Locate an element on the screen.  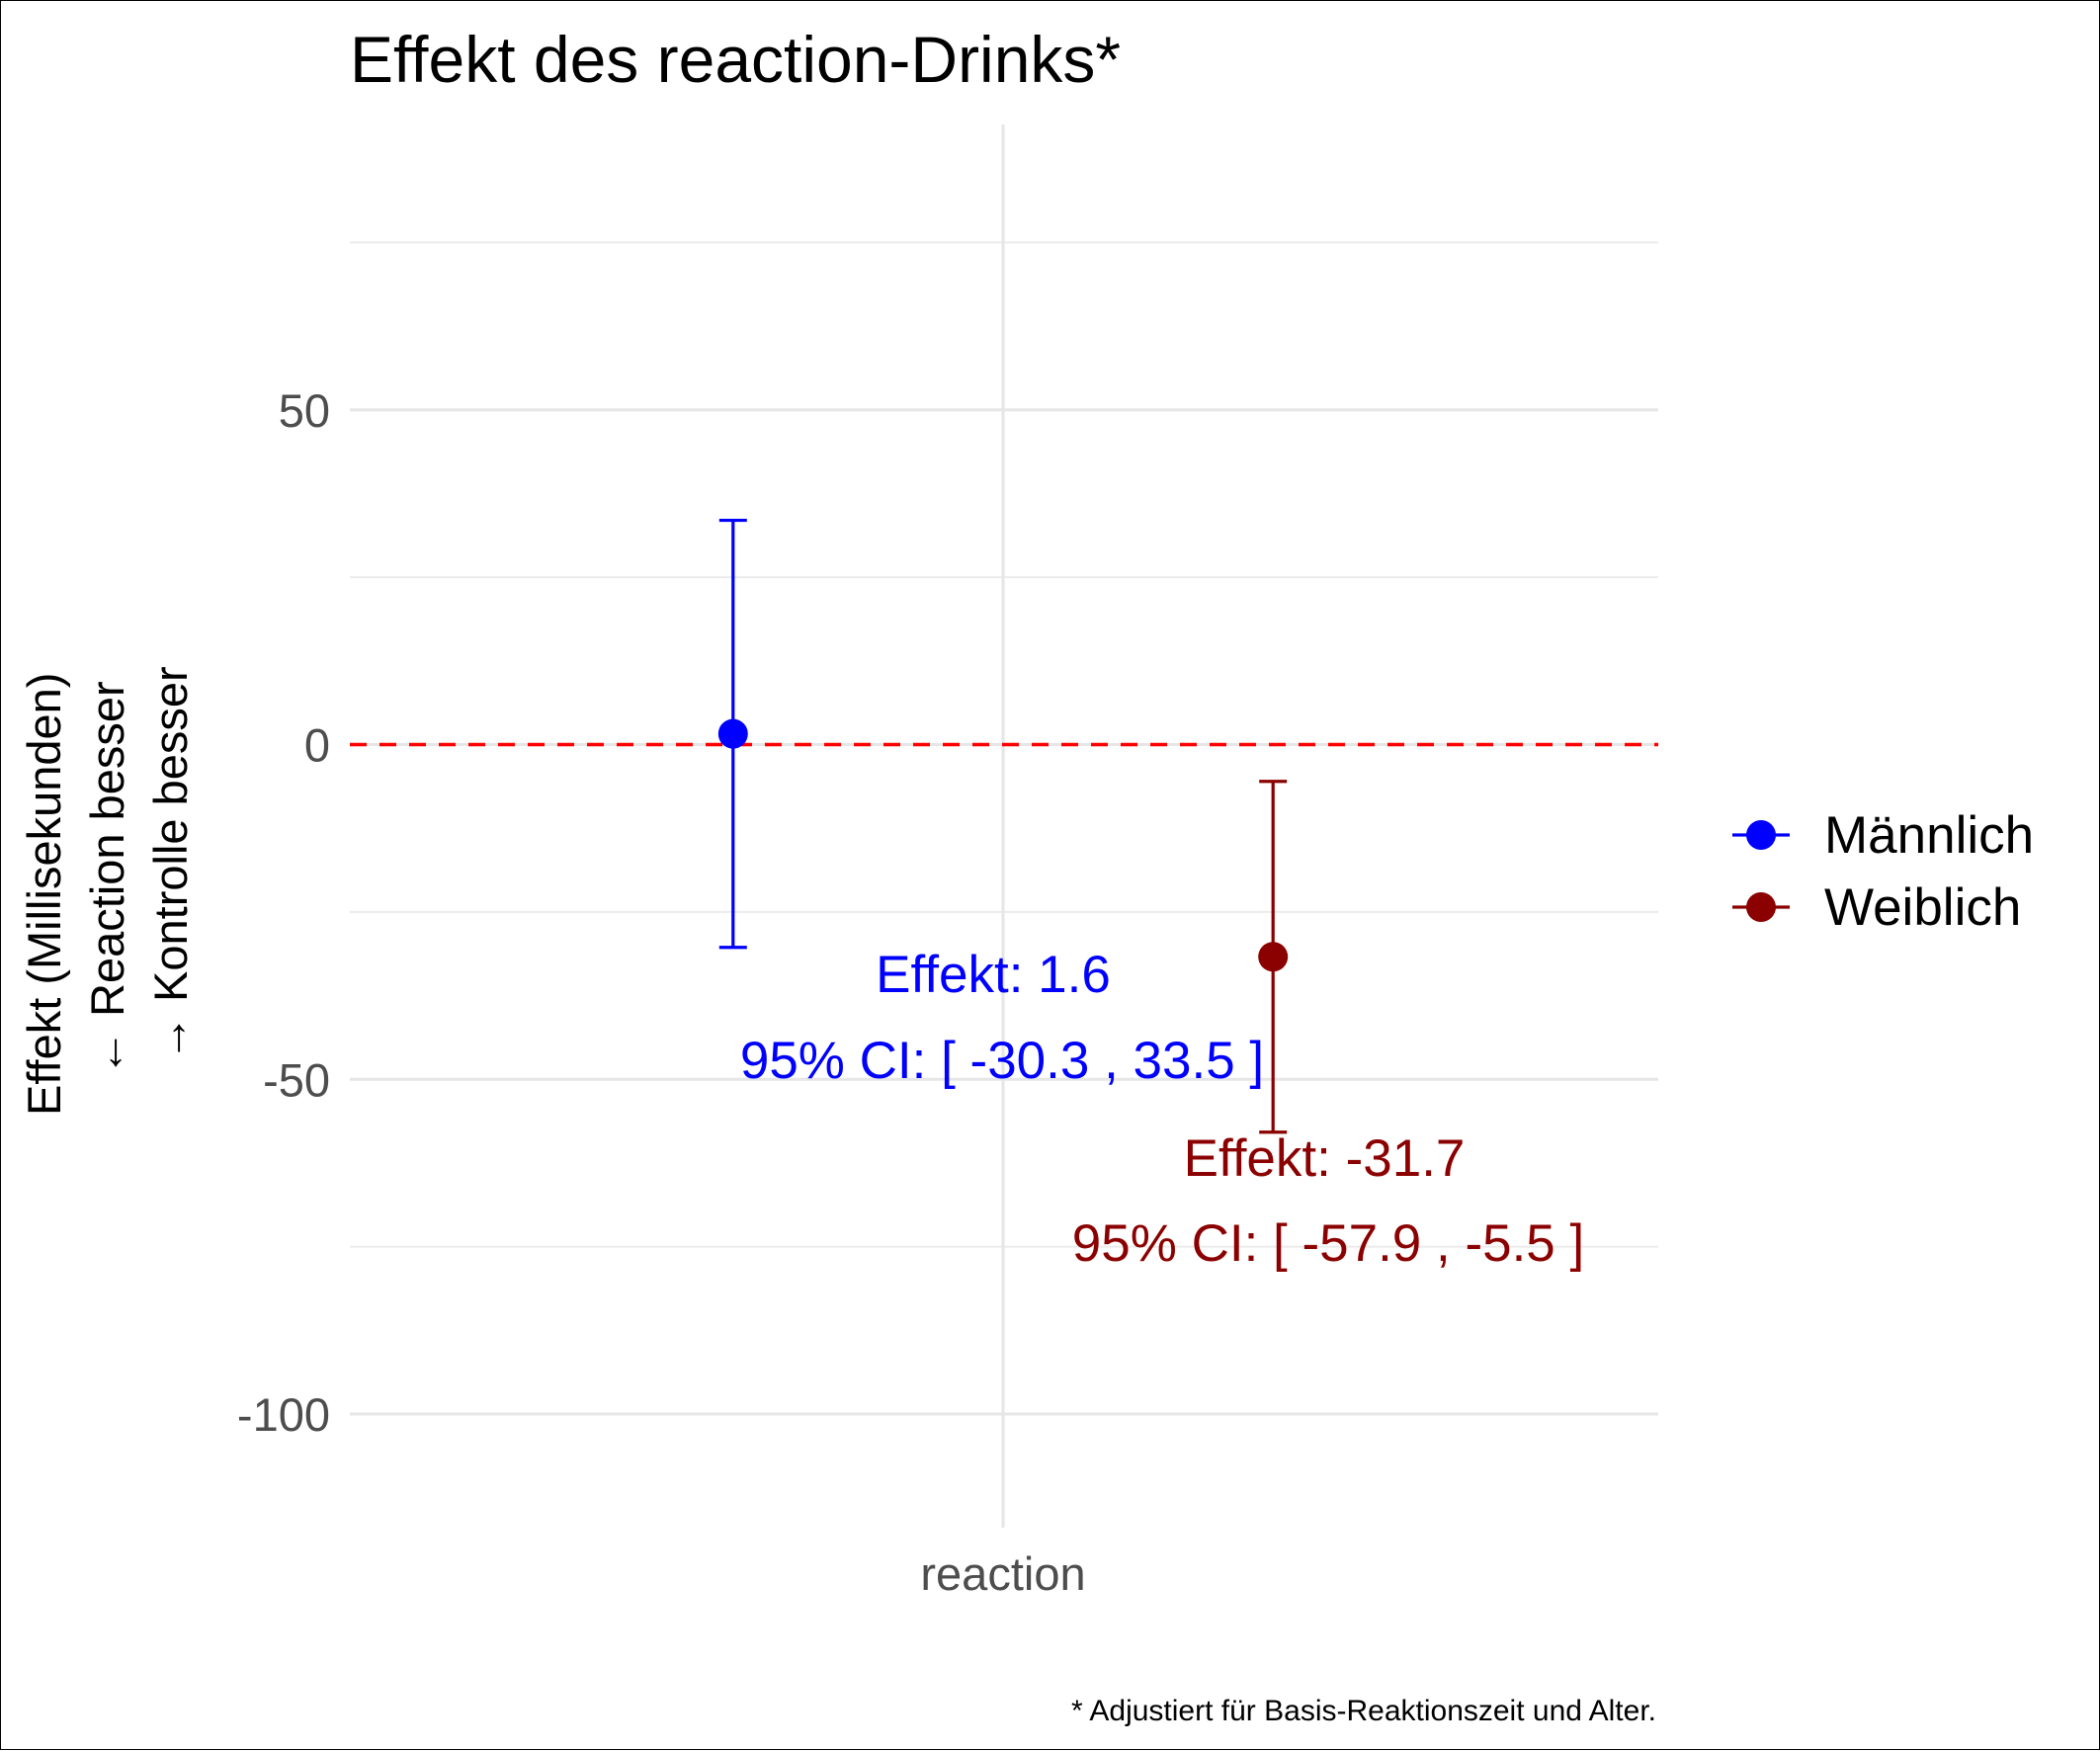
y-tick-label: 50 is located at coordinates (304, 410).